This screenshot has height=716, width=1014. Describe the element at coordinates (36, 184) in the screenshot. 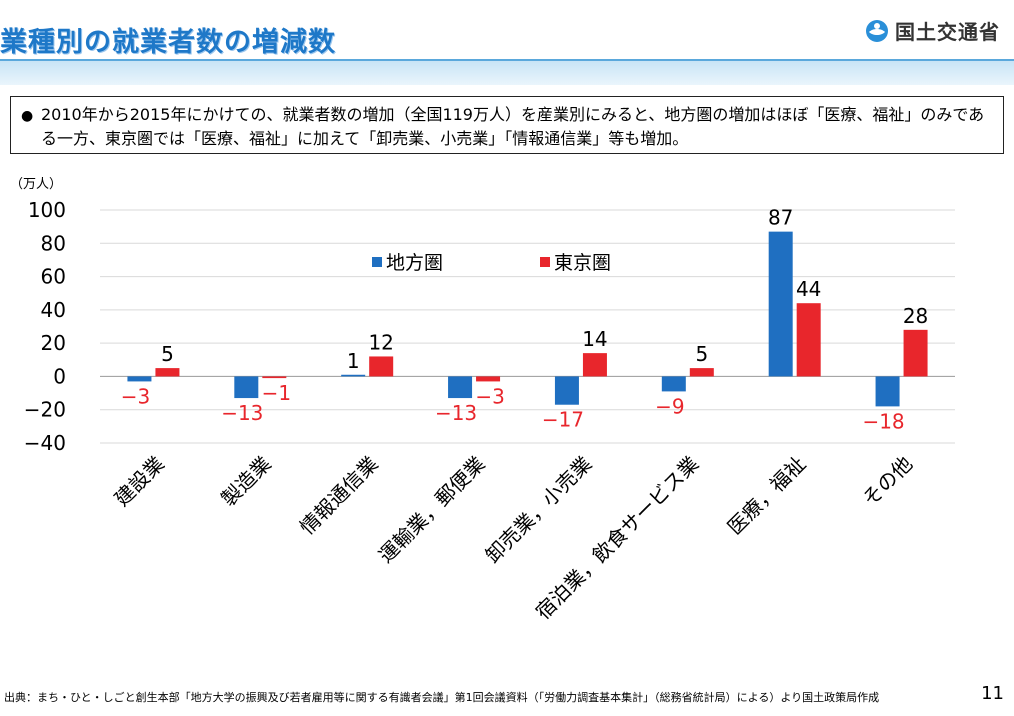

I see `y-unit-label: （万人）` at that location.